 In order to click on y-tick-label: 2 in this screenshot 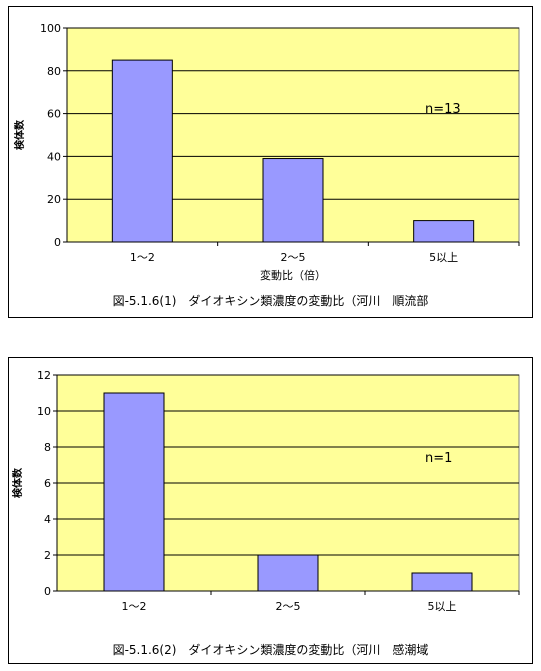, I will do `click(47, 555)`.